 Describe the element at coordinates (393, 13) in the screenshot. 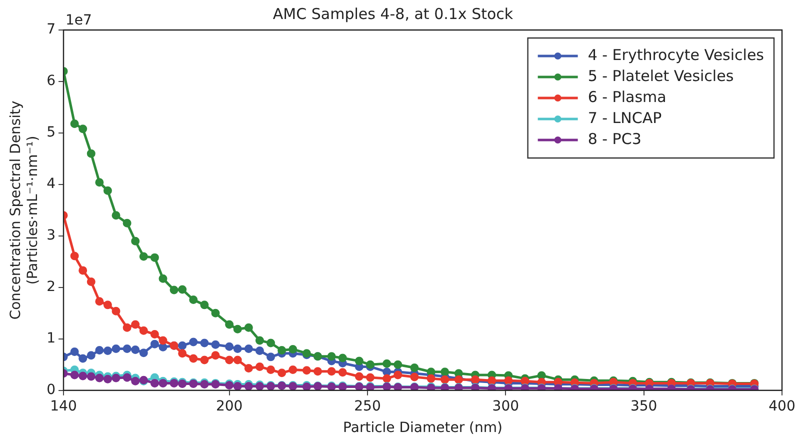

I see `chart-title: AMC Samples 4-8, at 0.1x Stock` at that location.